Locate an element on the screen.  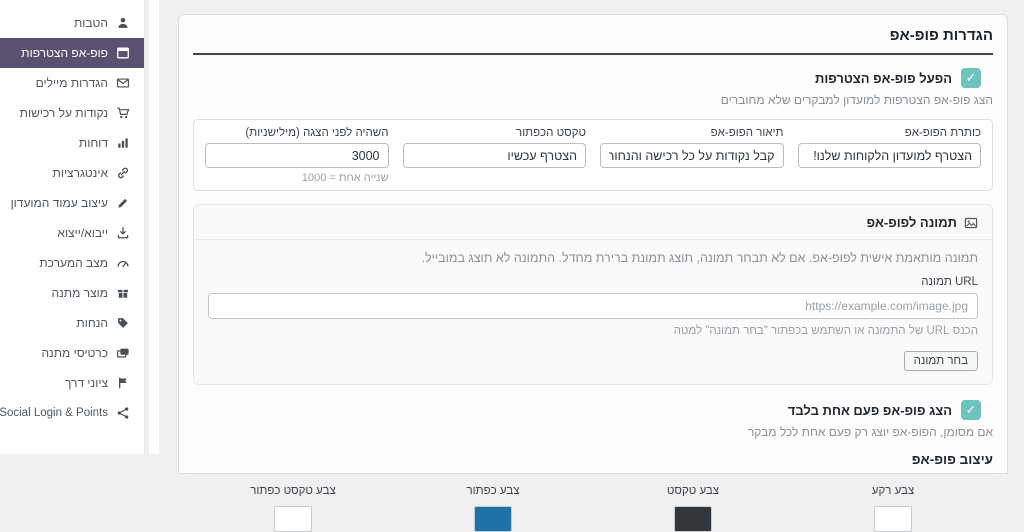
sidebar-item-label: מוצר מתנה is located at coordinates (79, 293).